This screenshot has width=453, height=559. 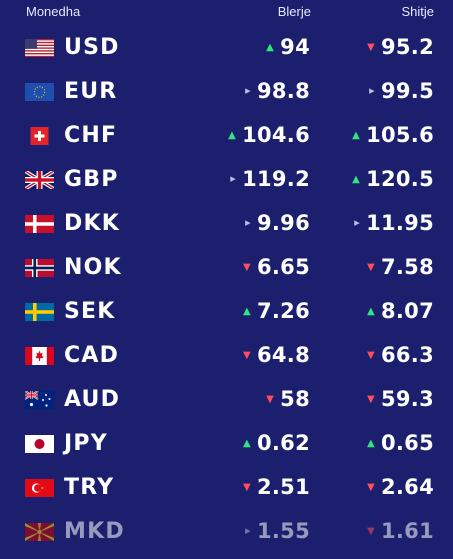 What do you see at coordinates (226, 13) in the screenshot?
I see `table-header: Monedha Blerje Shitje` at bounding box center [226, 13].